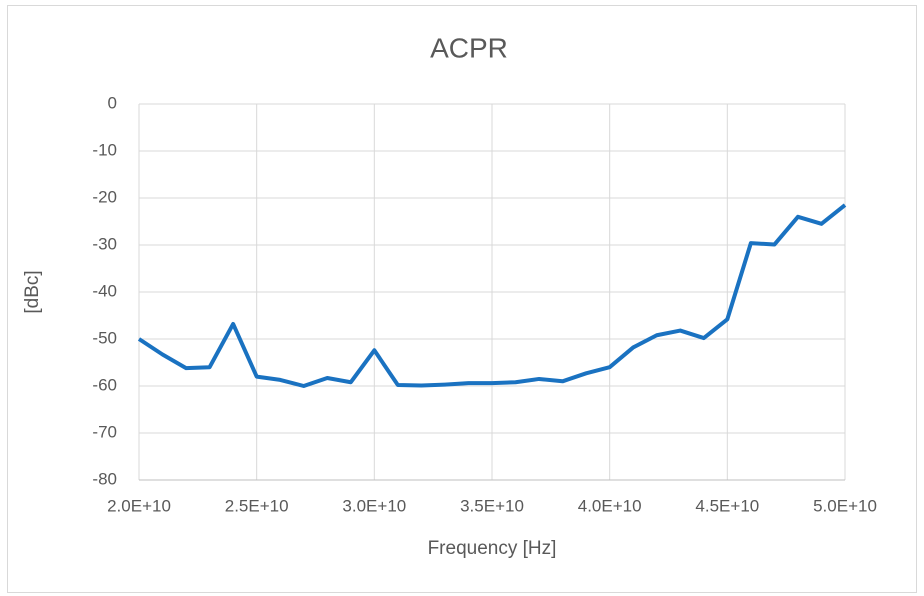  I want to click on x-tick-label: 3.5E+10, so click(492, 505).